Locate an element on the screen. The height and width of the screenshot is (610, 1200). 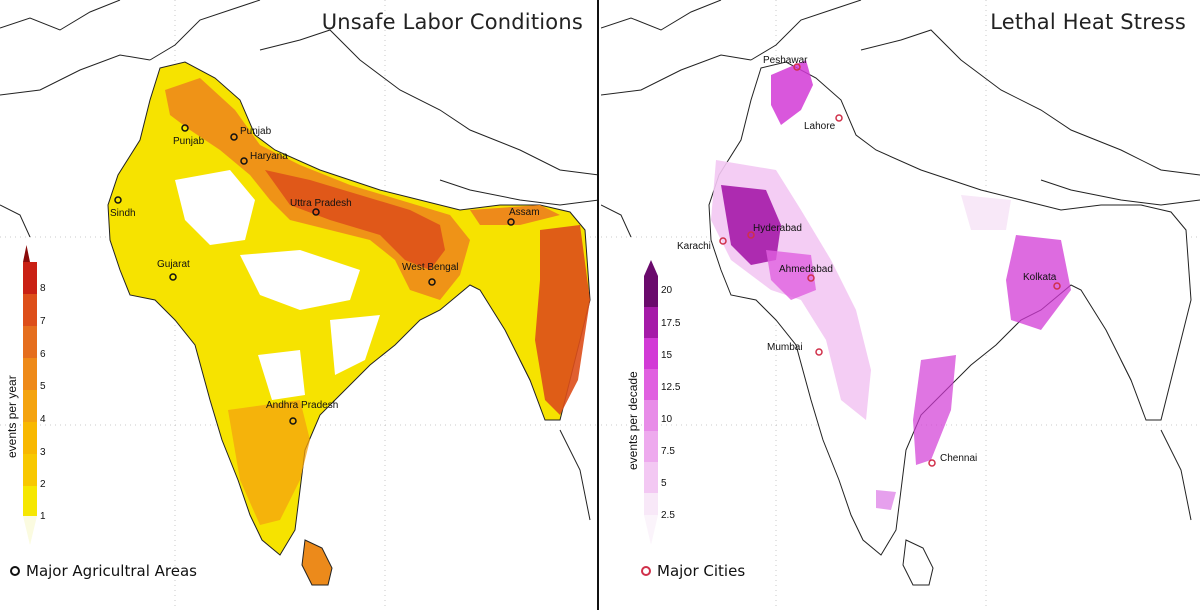
marker-legend: Major Cities is located at coordinates (693, 571).